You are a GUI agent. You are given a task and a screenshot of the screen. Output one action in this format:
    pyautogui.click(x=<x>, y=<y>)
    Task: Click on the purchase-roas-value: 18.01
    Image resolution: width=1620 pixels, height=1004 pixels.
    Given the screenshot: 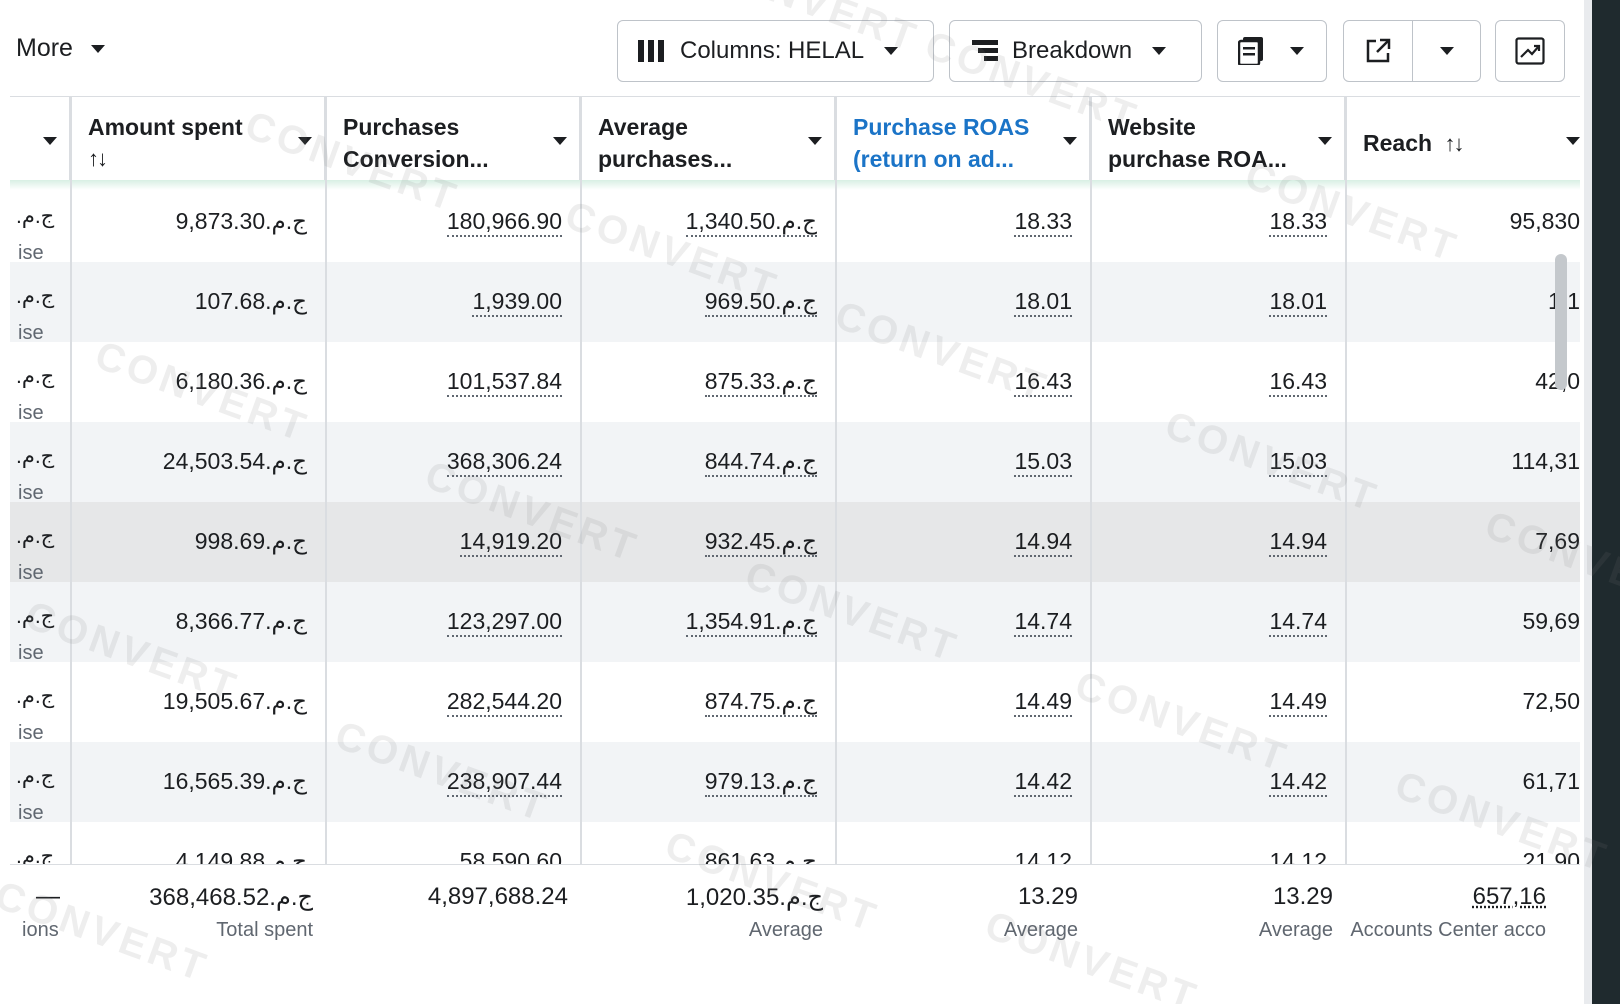 What is the action you would take?
    pyautogui.click(x=1043, y=302)
    